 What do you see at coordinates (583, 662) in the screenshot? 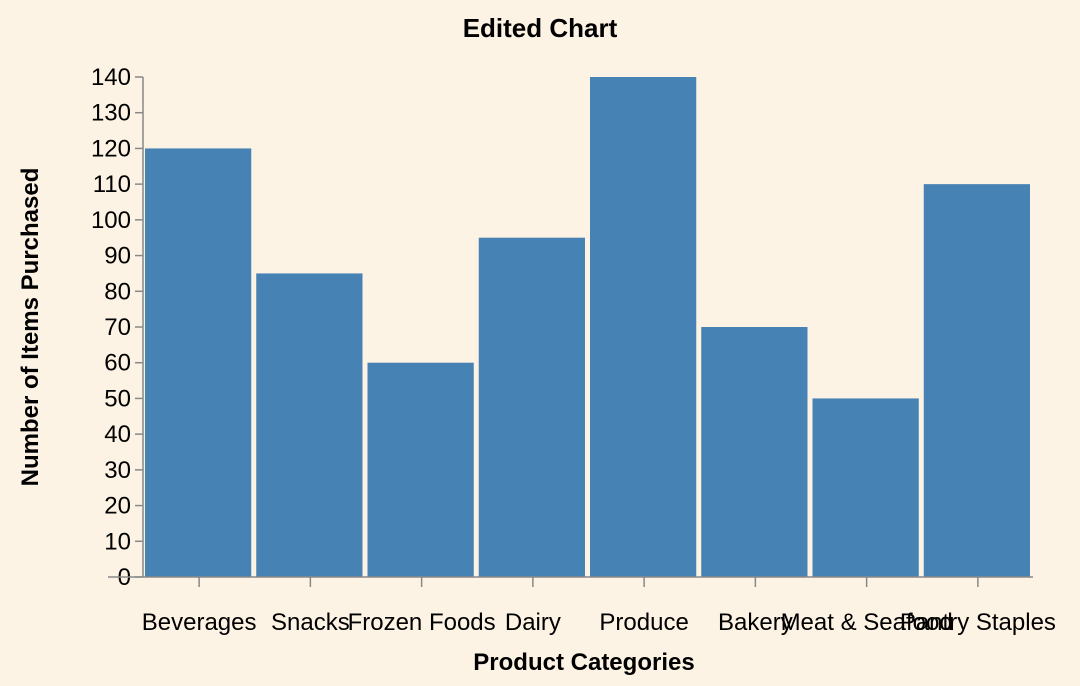
I see `x-axis-title: Product Categories` at bounding box center [583, 662].